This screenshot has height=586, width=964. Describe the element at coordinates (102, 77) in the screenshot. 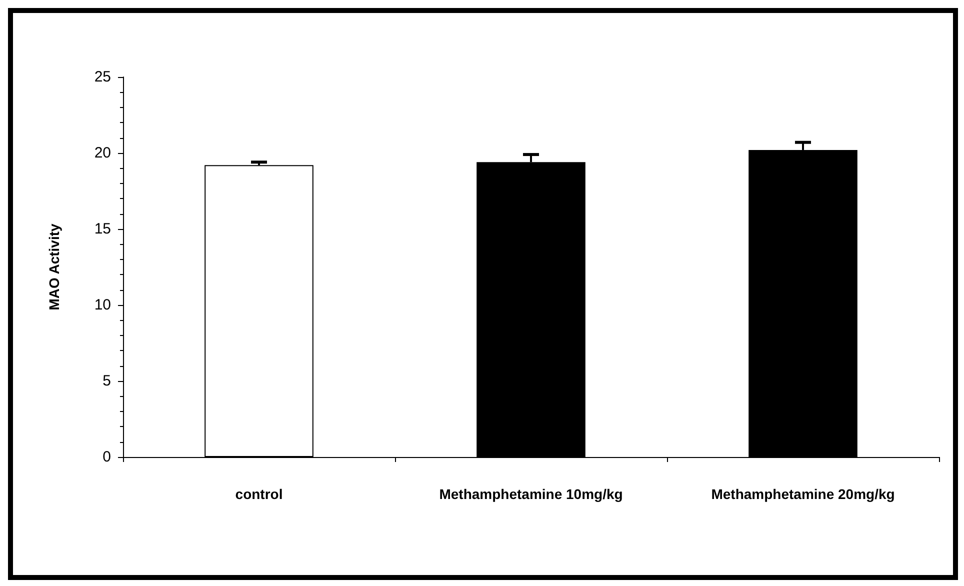

I see `y-tick-label: 25` at that location.